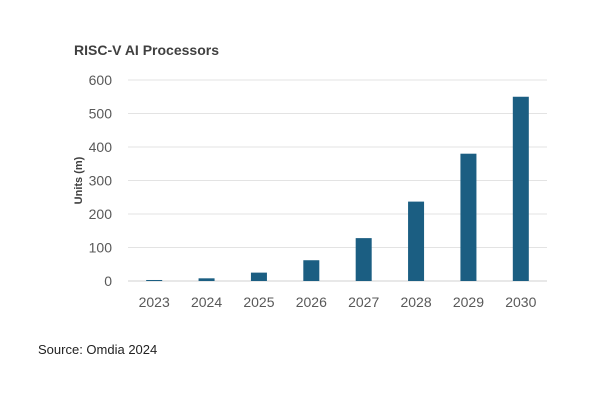 This screenshot has width=600, height=403. I want to click on y-axis-label: Units (m), so click(79, 180).